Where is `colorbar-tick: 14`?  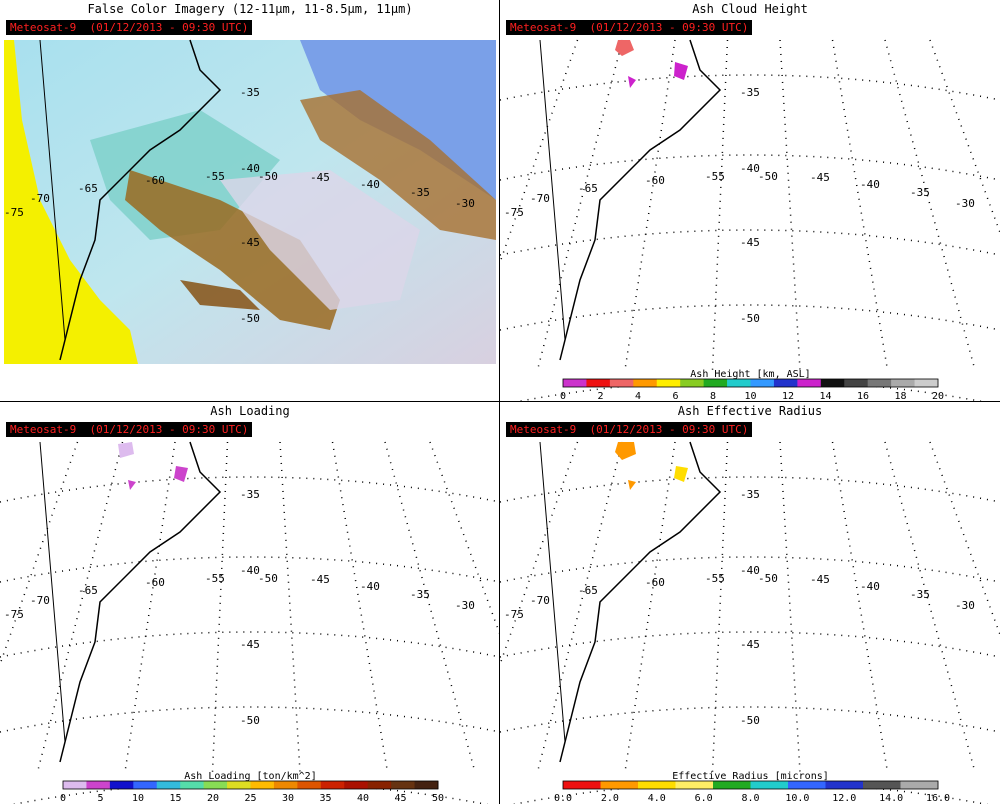
colorbar-tick: 14 is located at coordinates (825, 396).